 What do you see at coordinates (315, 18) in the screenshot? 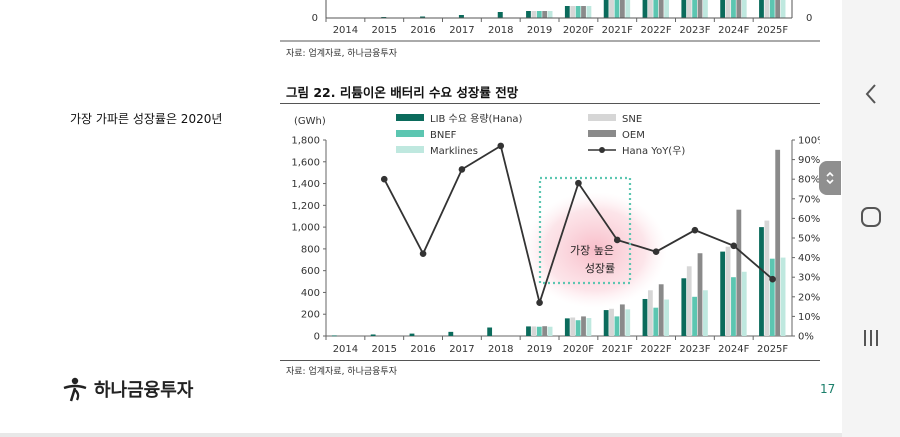
I see `top-left-zero: 0` at bounding box center [315, 18].